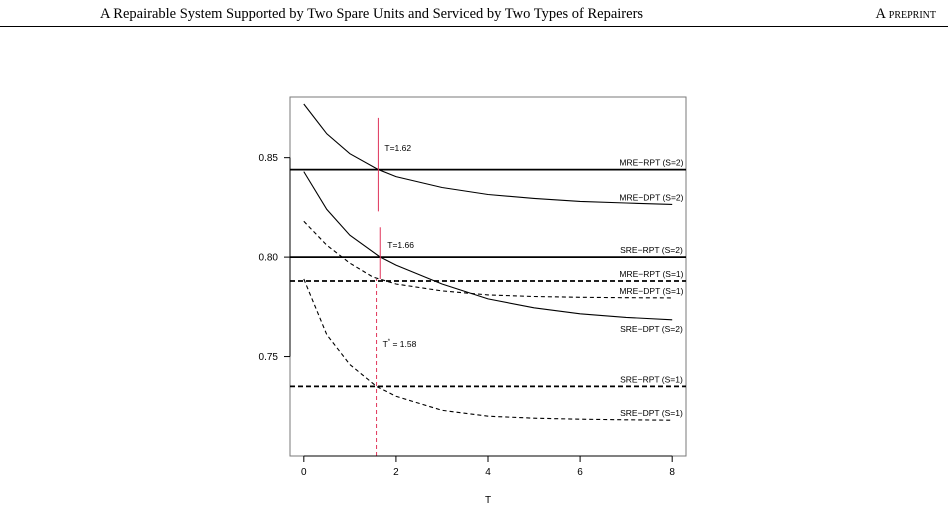 This screenshot has height=511, width=948. I want to click on x-tick-label: 0, so click(304, 472).